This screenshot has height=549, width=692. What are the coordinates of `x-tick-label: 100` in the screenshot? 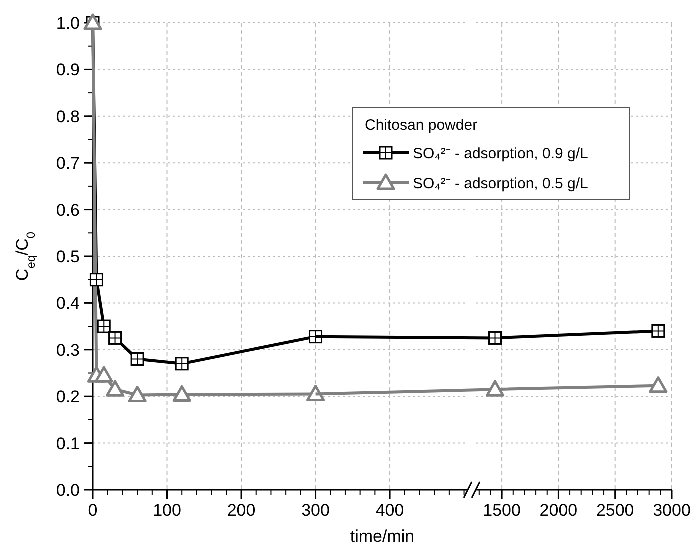 It's located at (167, 510).